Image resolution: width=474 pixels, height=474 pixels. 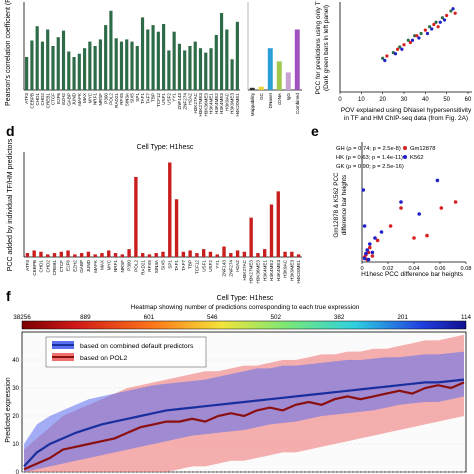 What do you see at coordinates (203, 266) in the screenshot?
I see `x-tick-label: USF1` at bounding box center [203, 266].